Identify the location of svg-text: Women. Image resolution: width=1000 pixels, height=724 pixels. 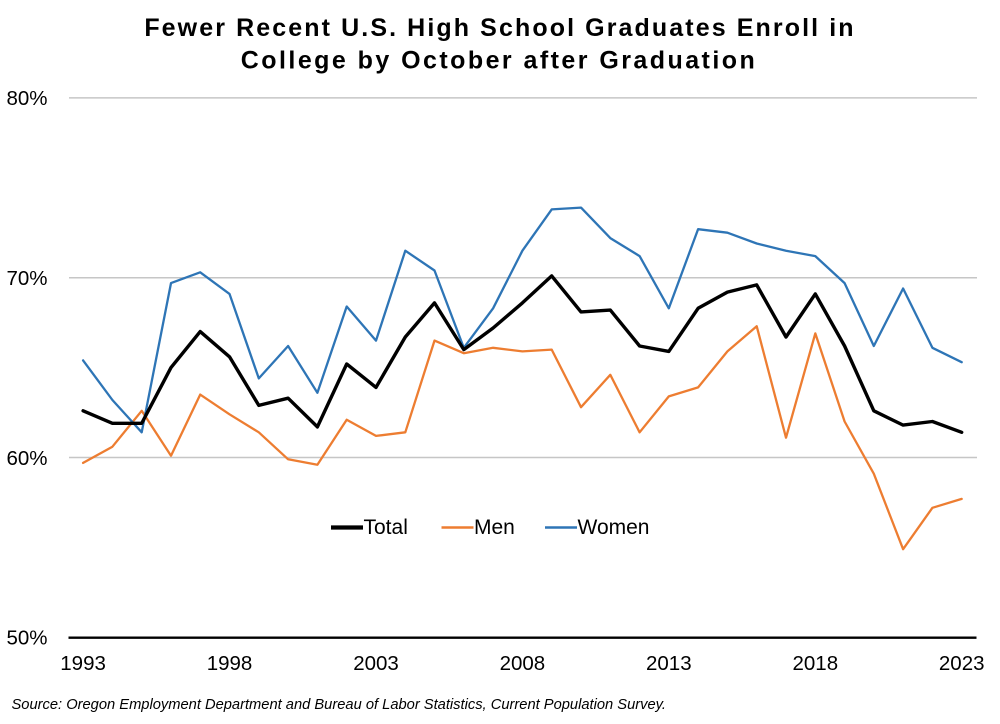
(614, 527).